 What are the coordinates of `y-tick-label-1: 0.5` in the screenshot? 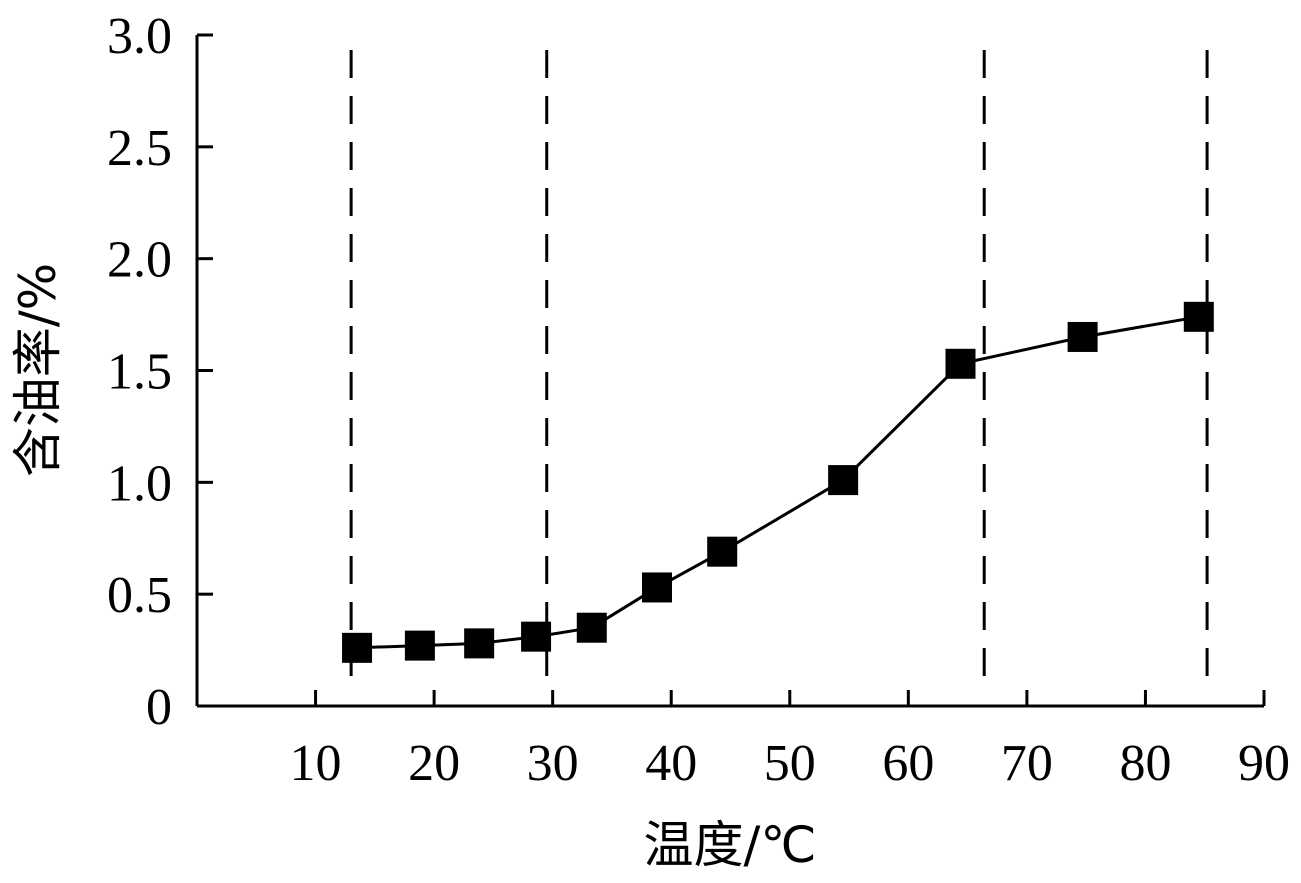 It's located at (139, 595).